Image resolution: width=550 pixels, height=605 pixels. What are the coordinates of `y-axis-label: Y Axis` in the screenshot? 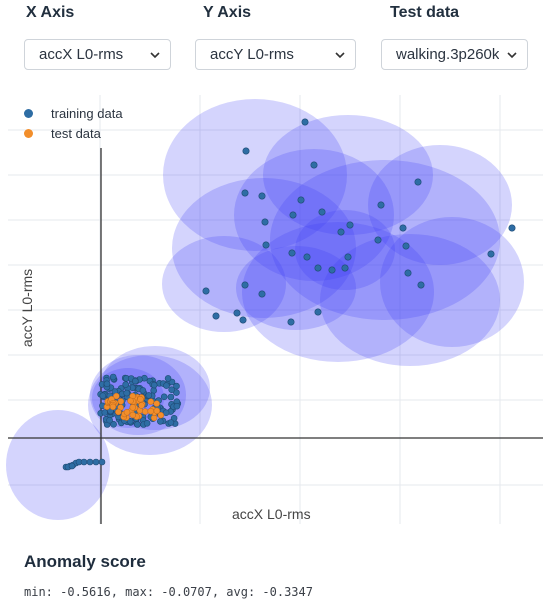 It's located at (227, 12).